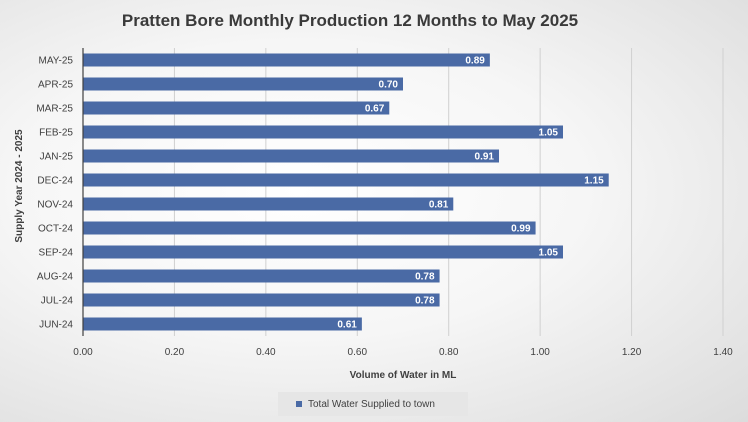 Image resolution: width=748 pixels, height=422 pixels. I want to click on legend-label: Total Water Supplied to town, so click(371, 404).